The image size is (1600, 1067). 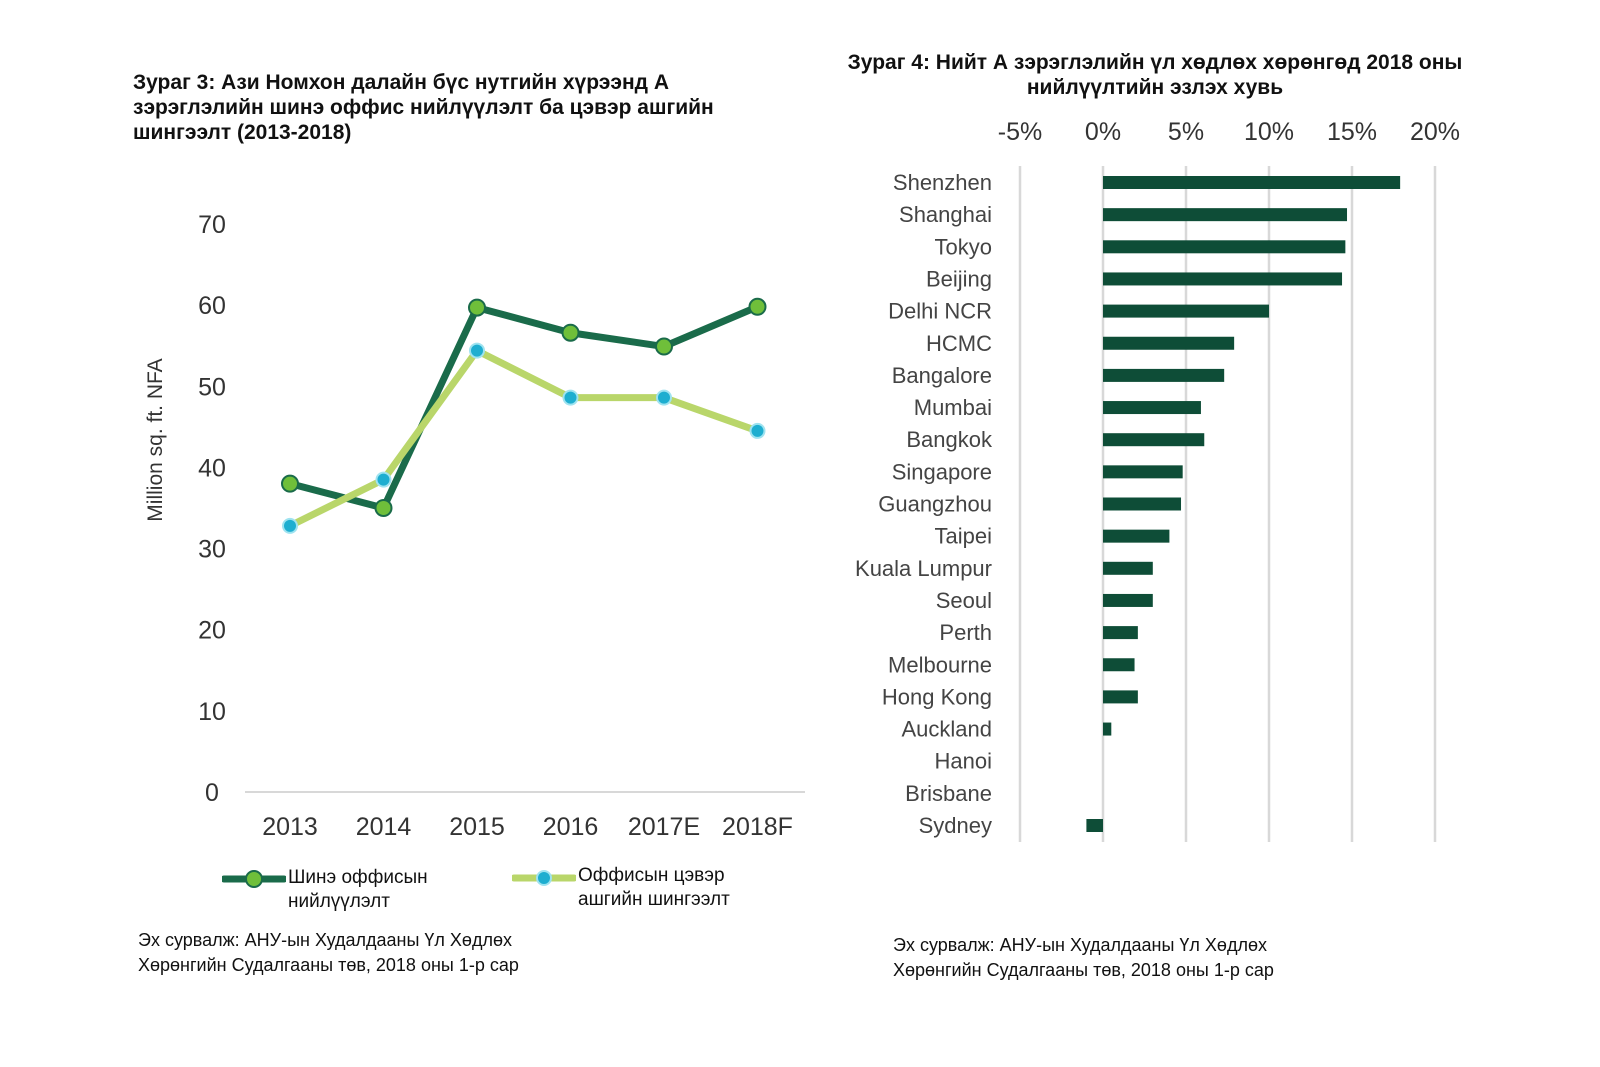 What do you see at coordinates (945, 214) in the screenshot?
I see `category-label: Shanghai` at bounding box center [945, 214].